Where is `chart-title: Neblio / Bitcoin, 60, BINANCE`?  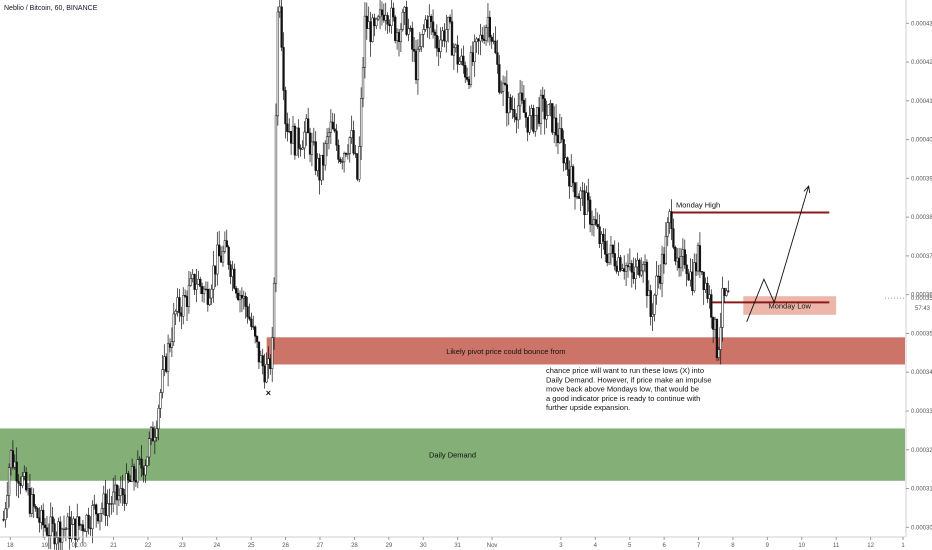
chart-title: Neblio / Bitcoin, 60, BINANCE is located at coordinates (51, 8).